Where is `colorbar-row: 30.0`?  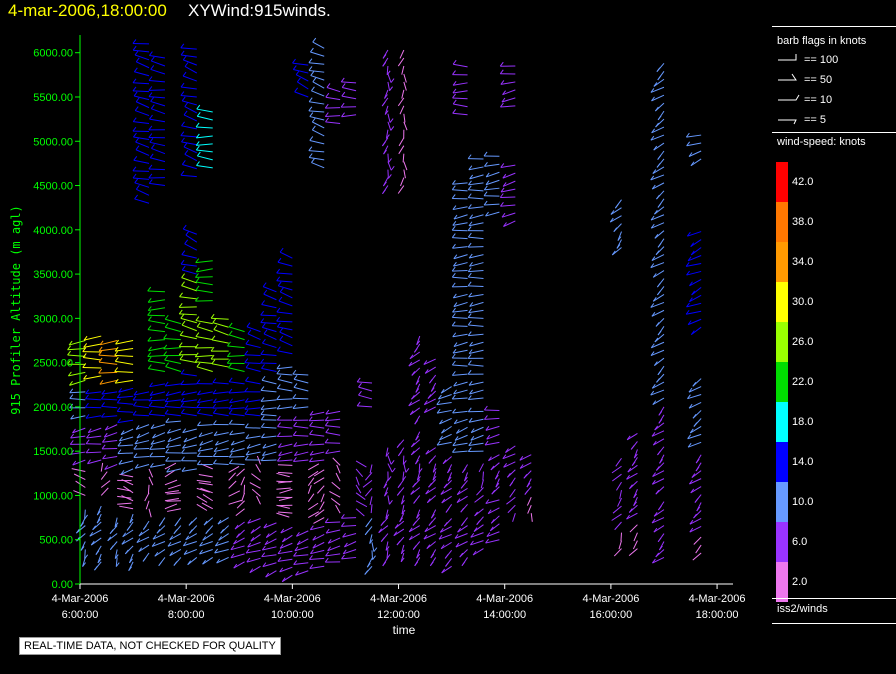 colorbar-row: 30.0 is located at coordinates (834, 302).